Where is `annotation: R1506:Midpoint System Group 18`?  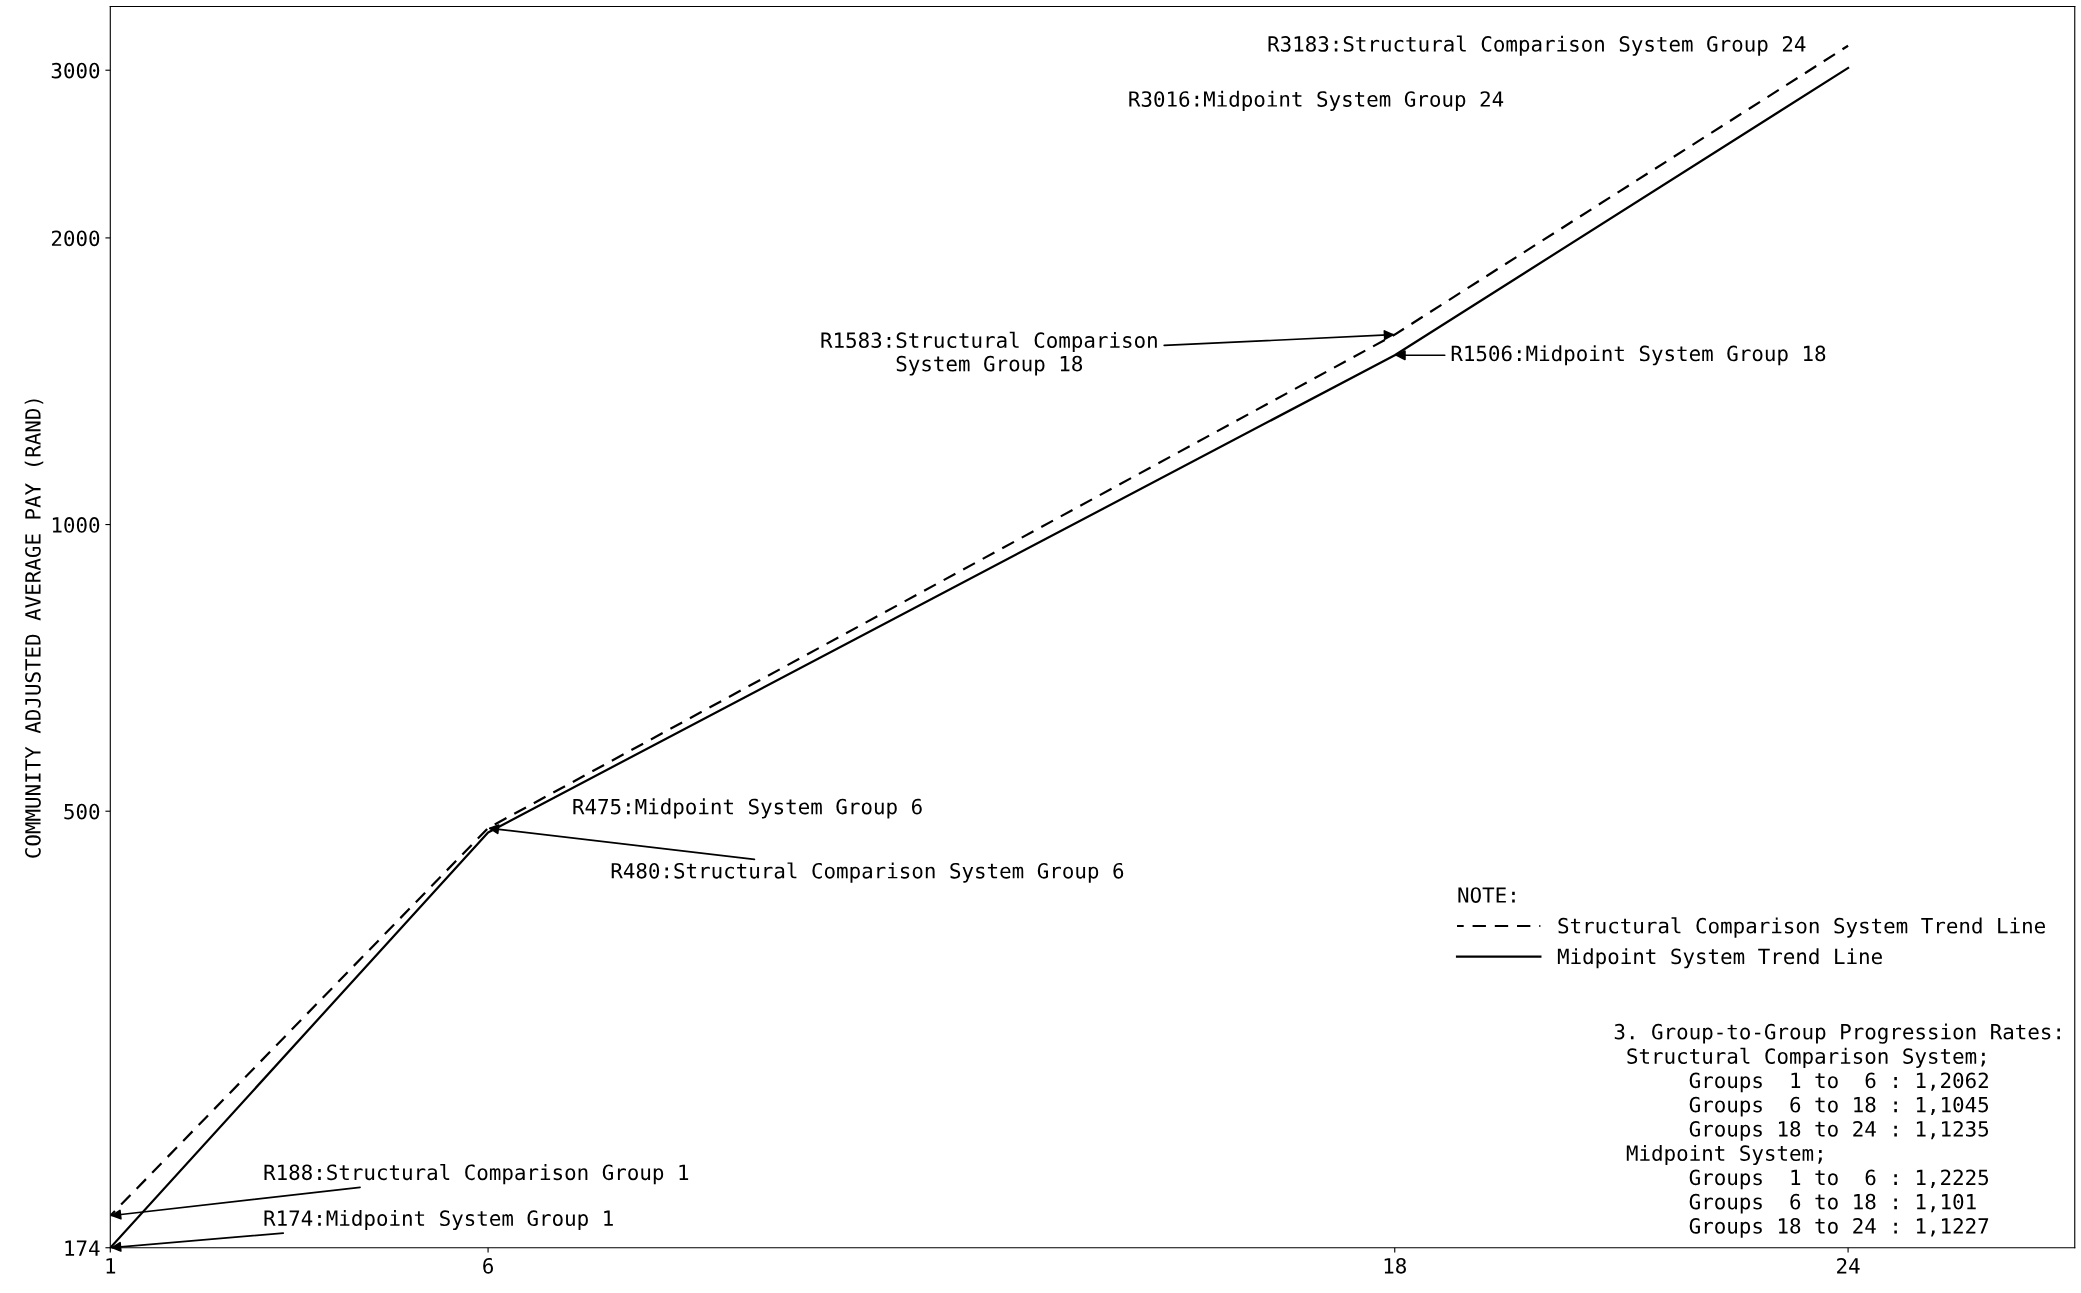
annotation: R1506:Midpoint System Group 18 is located at coordinates (1638, 355).